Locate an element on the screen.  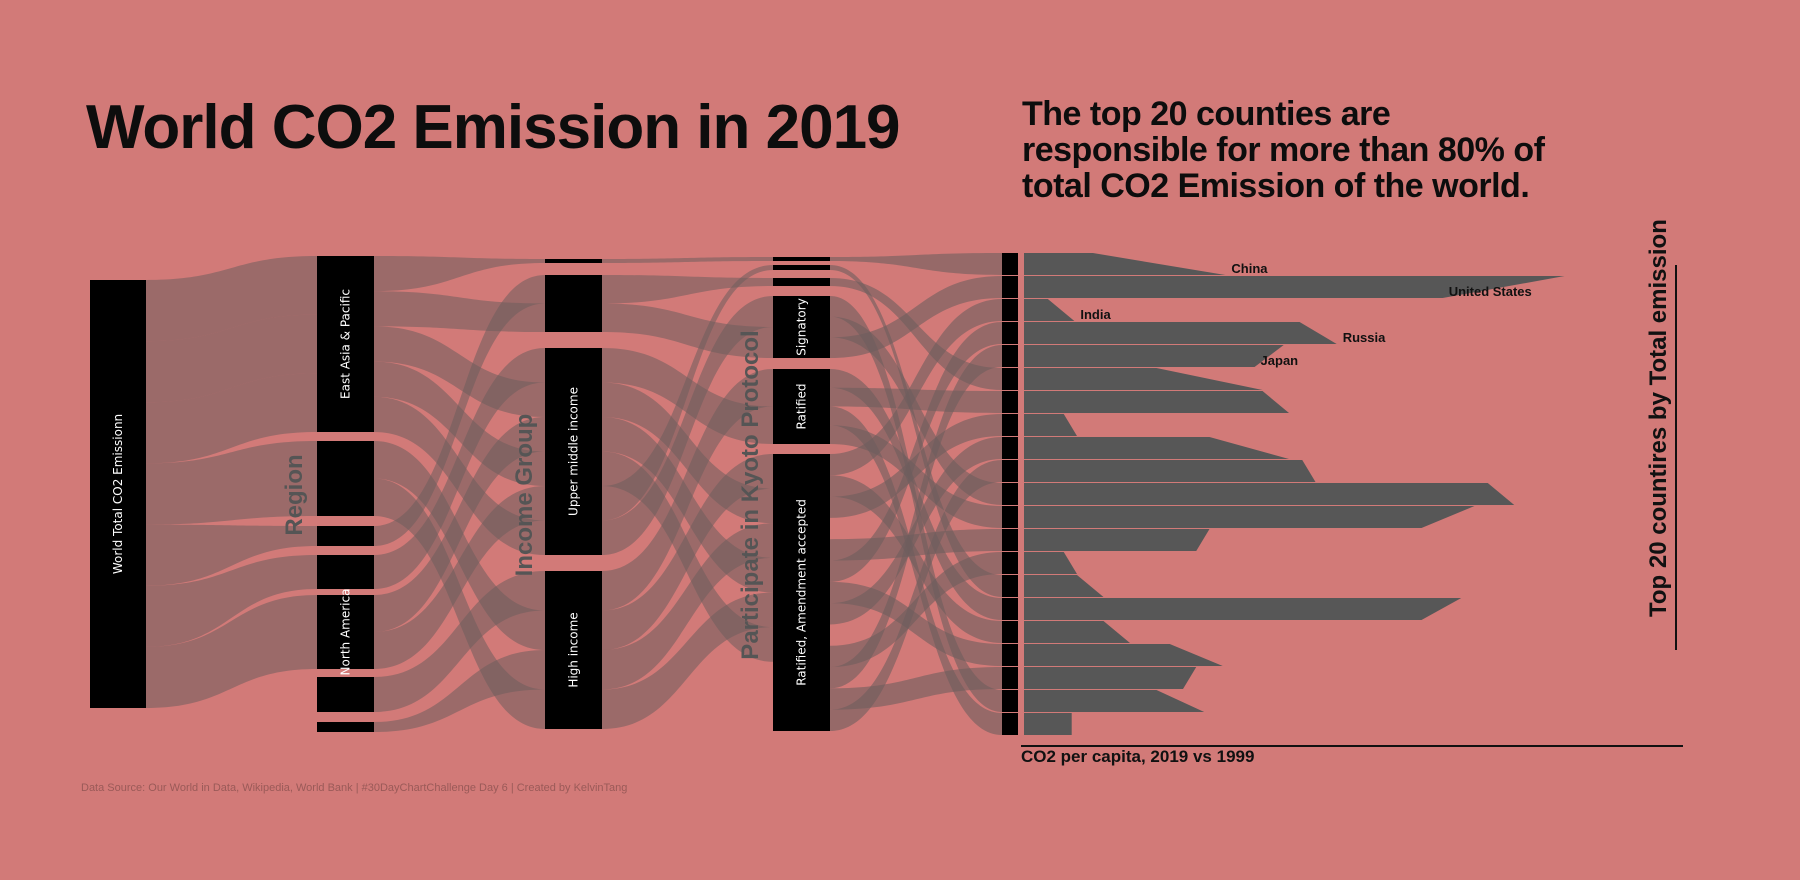
country-label-1: United States is located at coordinates (1490, 291).